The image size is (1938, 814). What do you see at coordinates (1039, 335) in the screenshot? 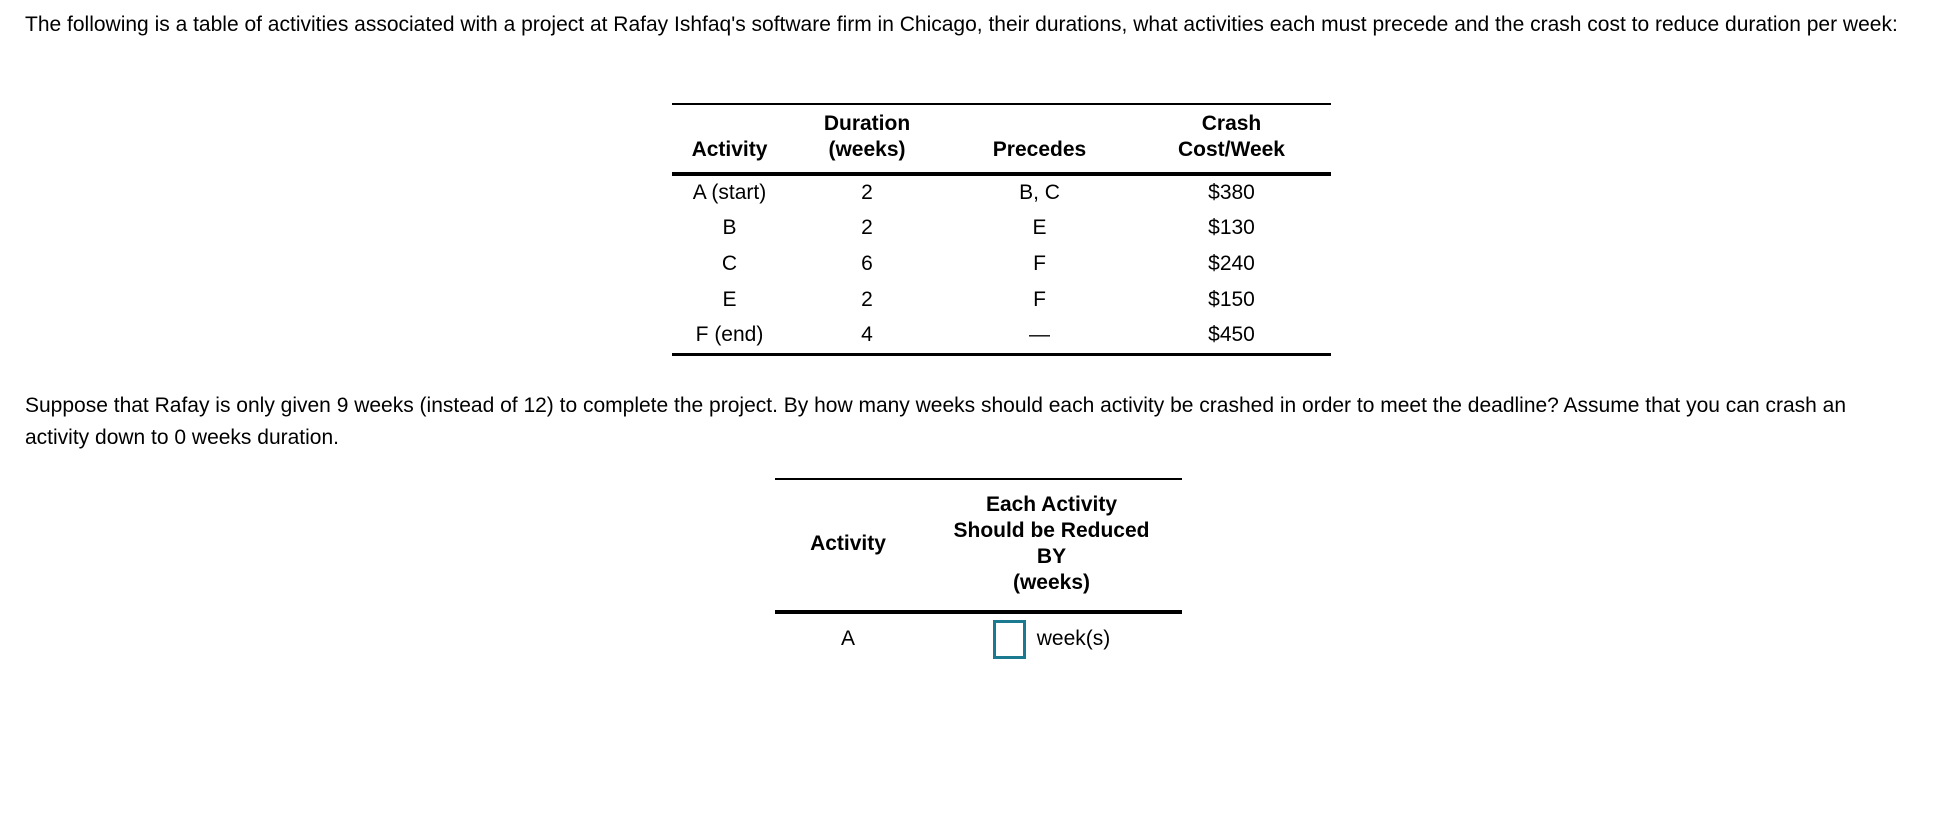
I see `precedes-cell: —` at bounding box center [1039, 335].